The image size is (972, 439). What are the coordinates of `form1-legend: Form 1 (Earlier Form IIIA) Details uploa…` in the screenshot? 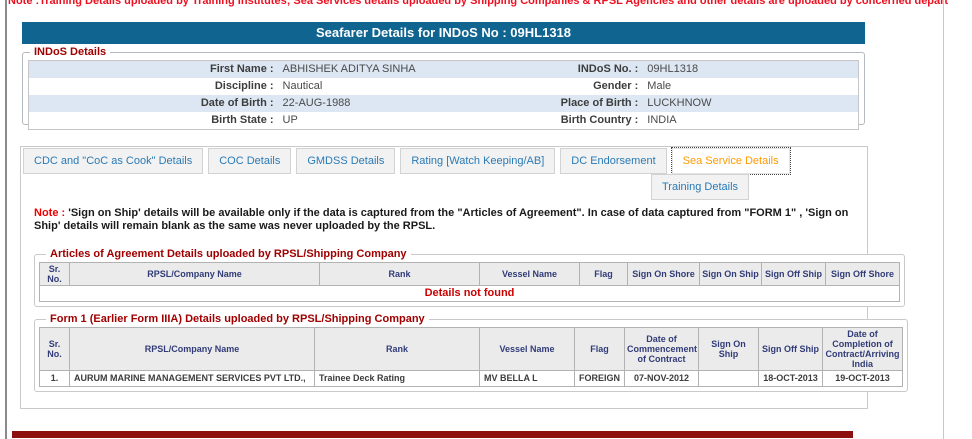 It's located at (237, 319).